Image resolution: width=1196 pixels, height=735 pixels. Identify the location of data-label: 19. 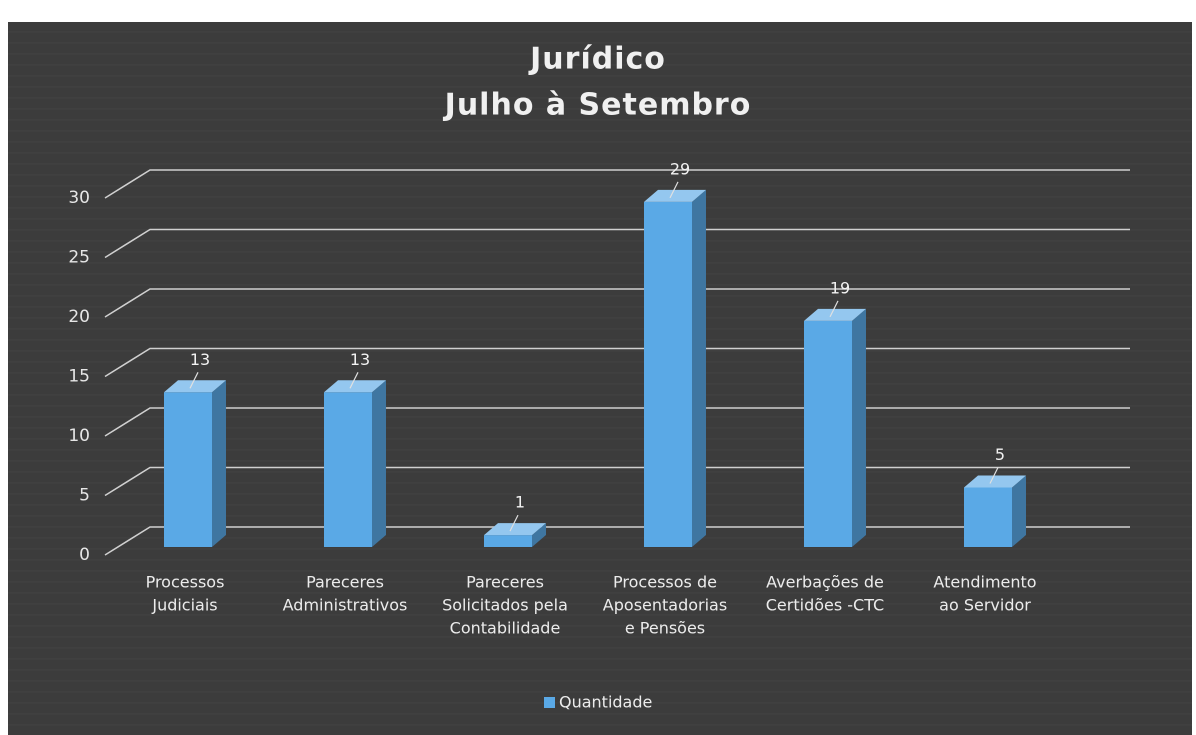
(840, 287).